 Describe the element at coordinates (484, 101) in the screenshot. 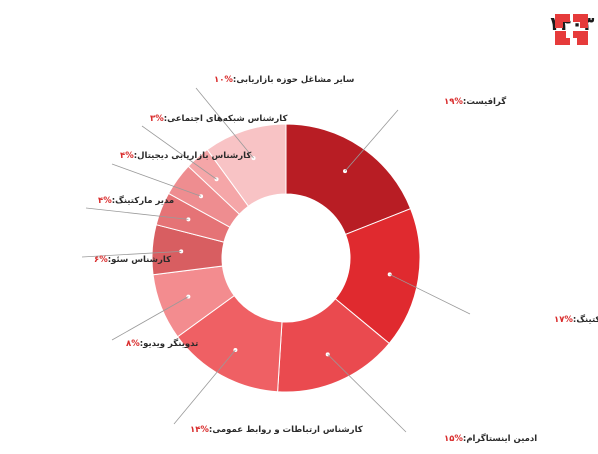

I see `slice-label-name-1: گرافیست:` at that location.